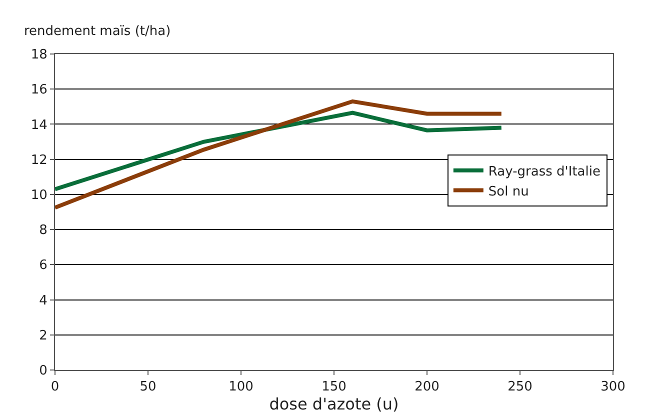  Describe the element at coordinates (520, 387) in the screenshot. I see `x-tick-label: 250` at that location.